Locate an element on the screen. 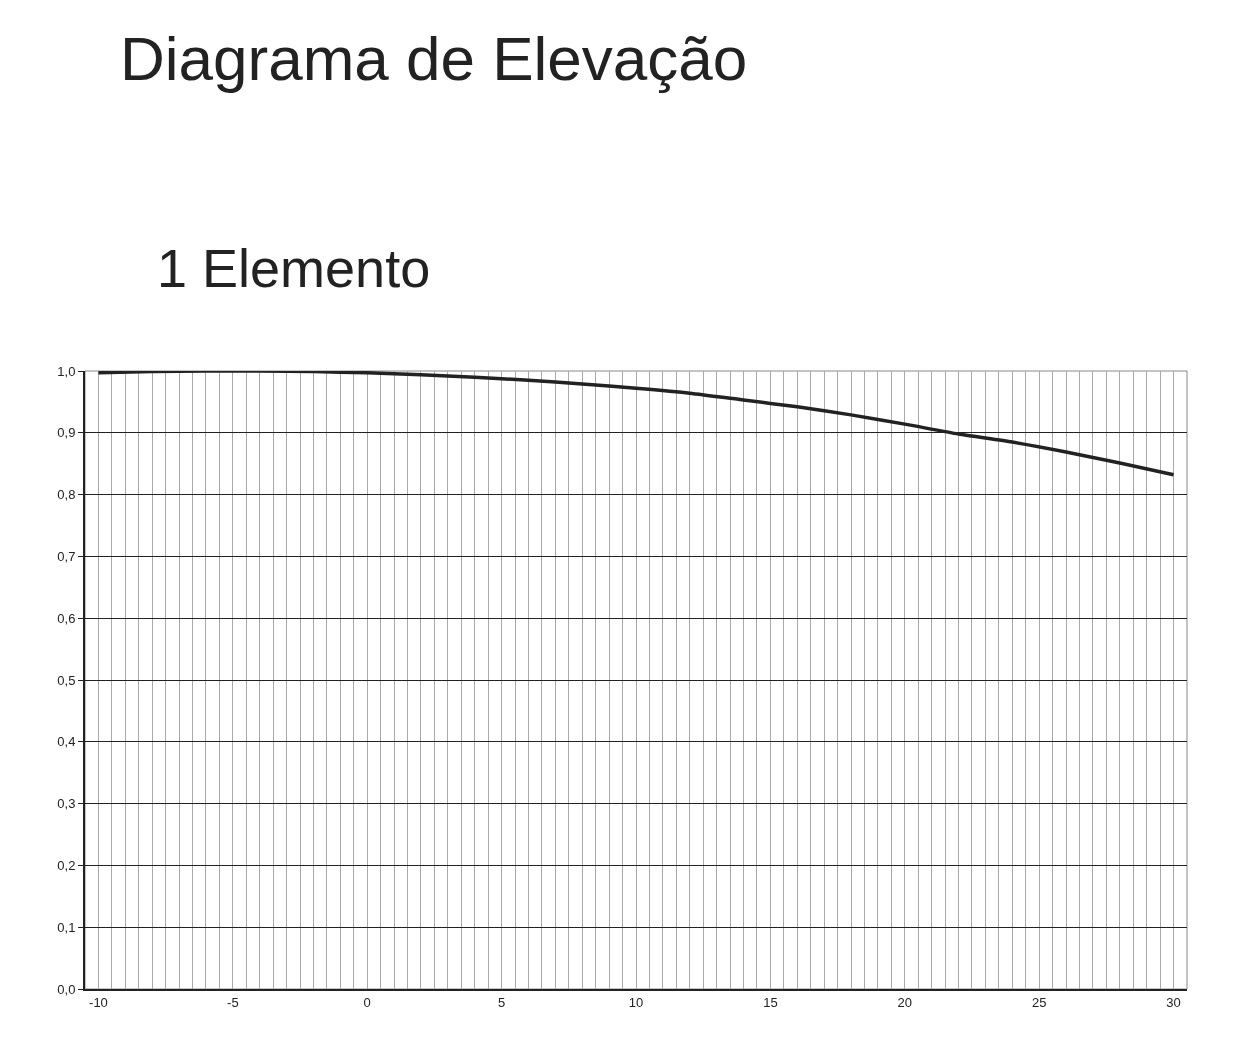 The image size is (1233, 1055). y-tick-label: 0,8 is located at coordinates (66, 495).